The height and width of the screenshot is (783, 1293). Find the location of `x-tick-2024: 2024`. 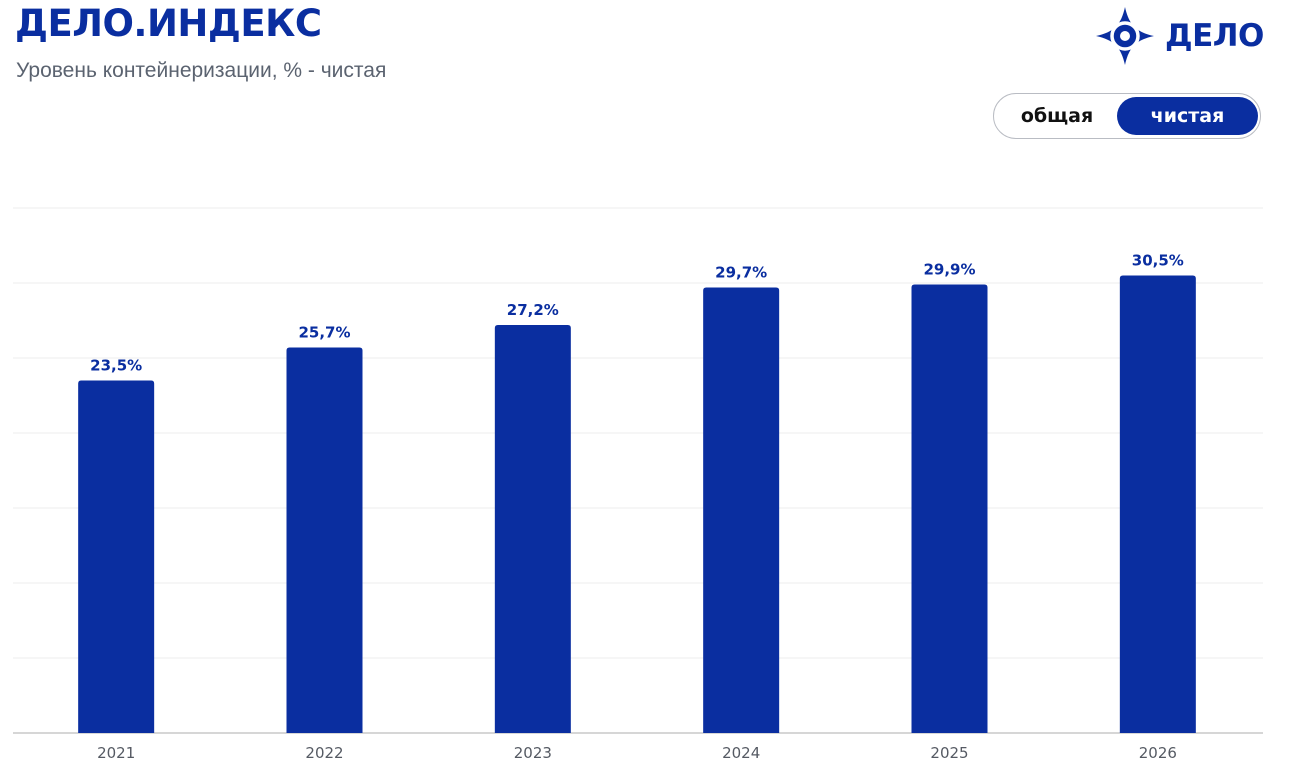

x-tick-2024: 2024 is located at coordinates (741, 753).